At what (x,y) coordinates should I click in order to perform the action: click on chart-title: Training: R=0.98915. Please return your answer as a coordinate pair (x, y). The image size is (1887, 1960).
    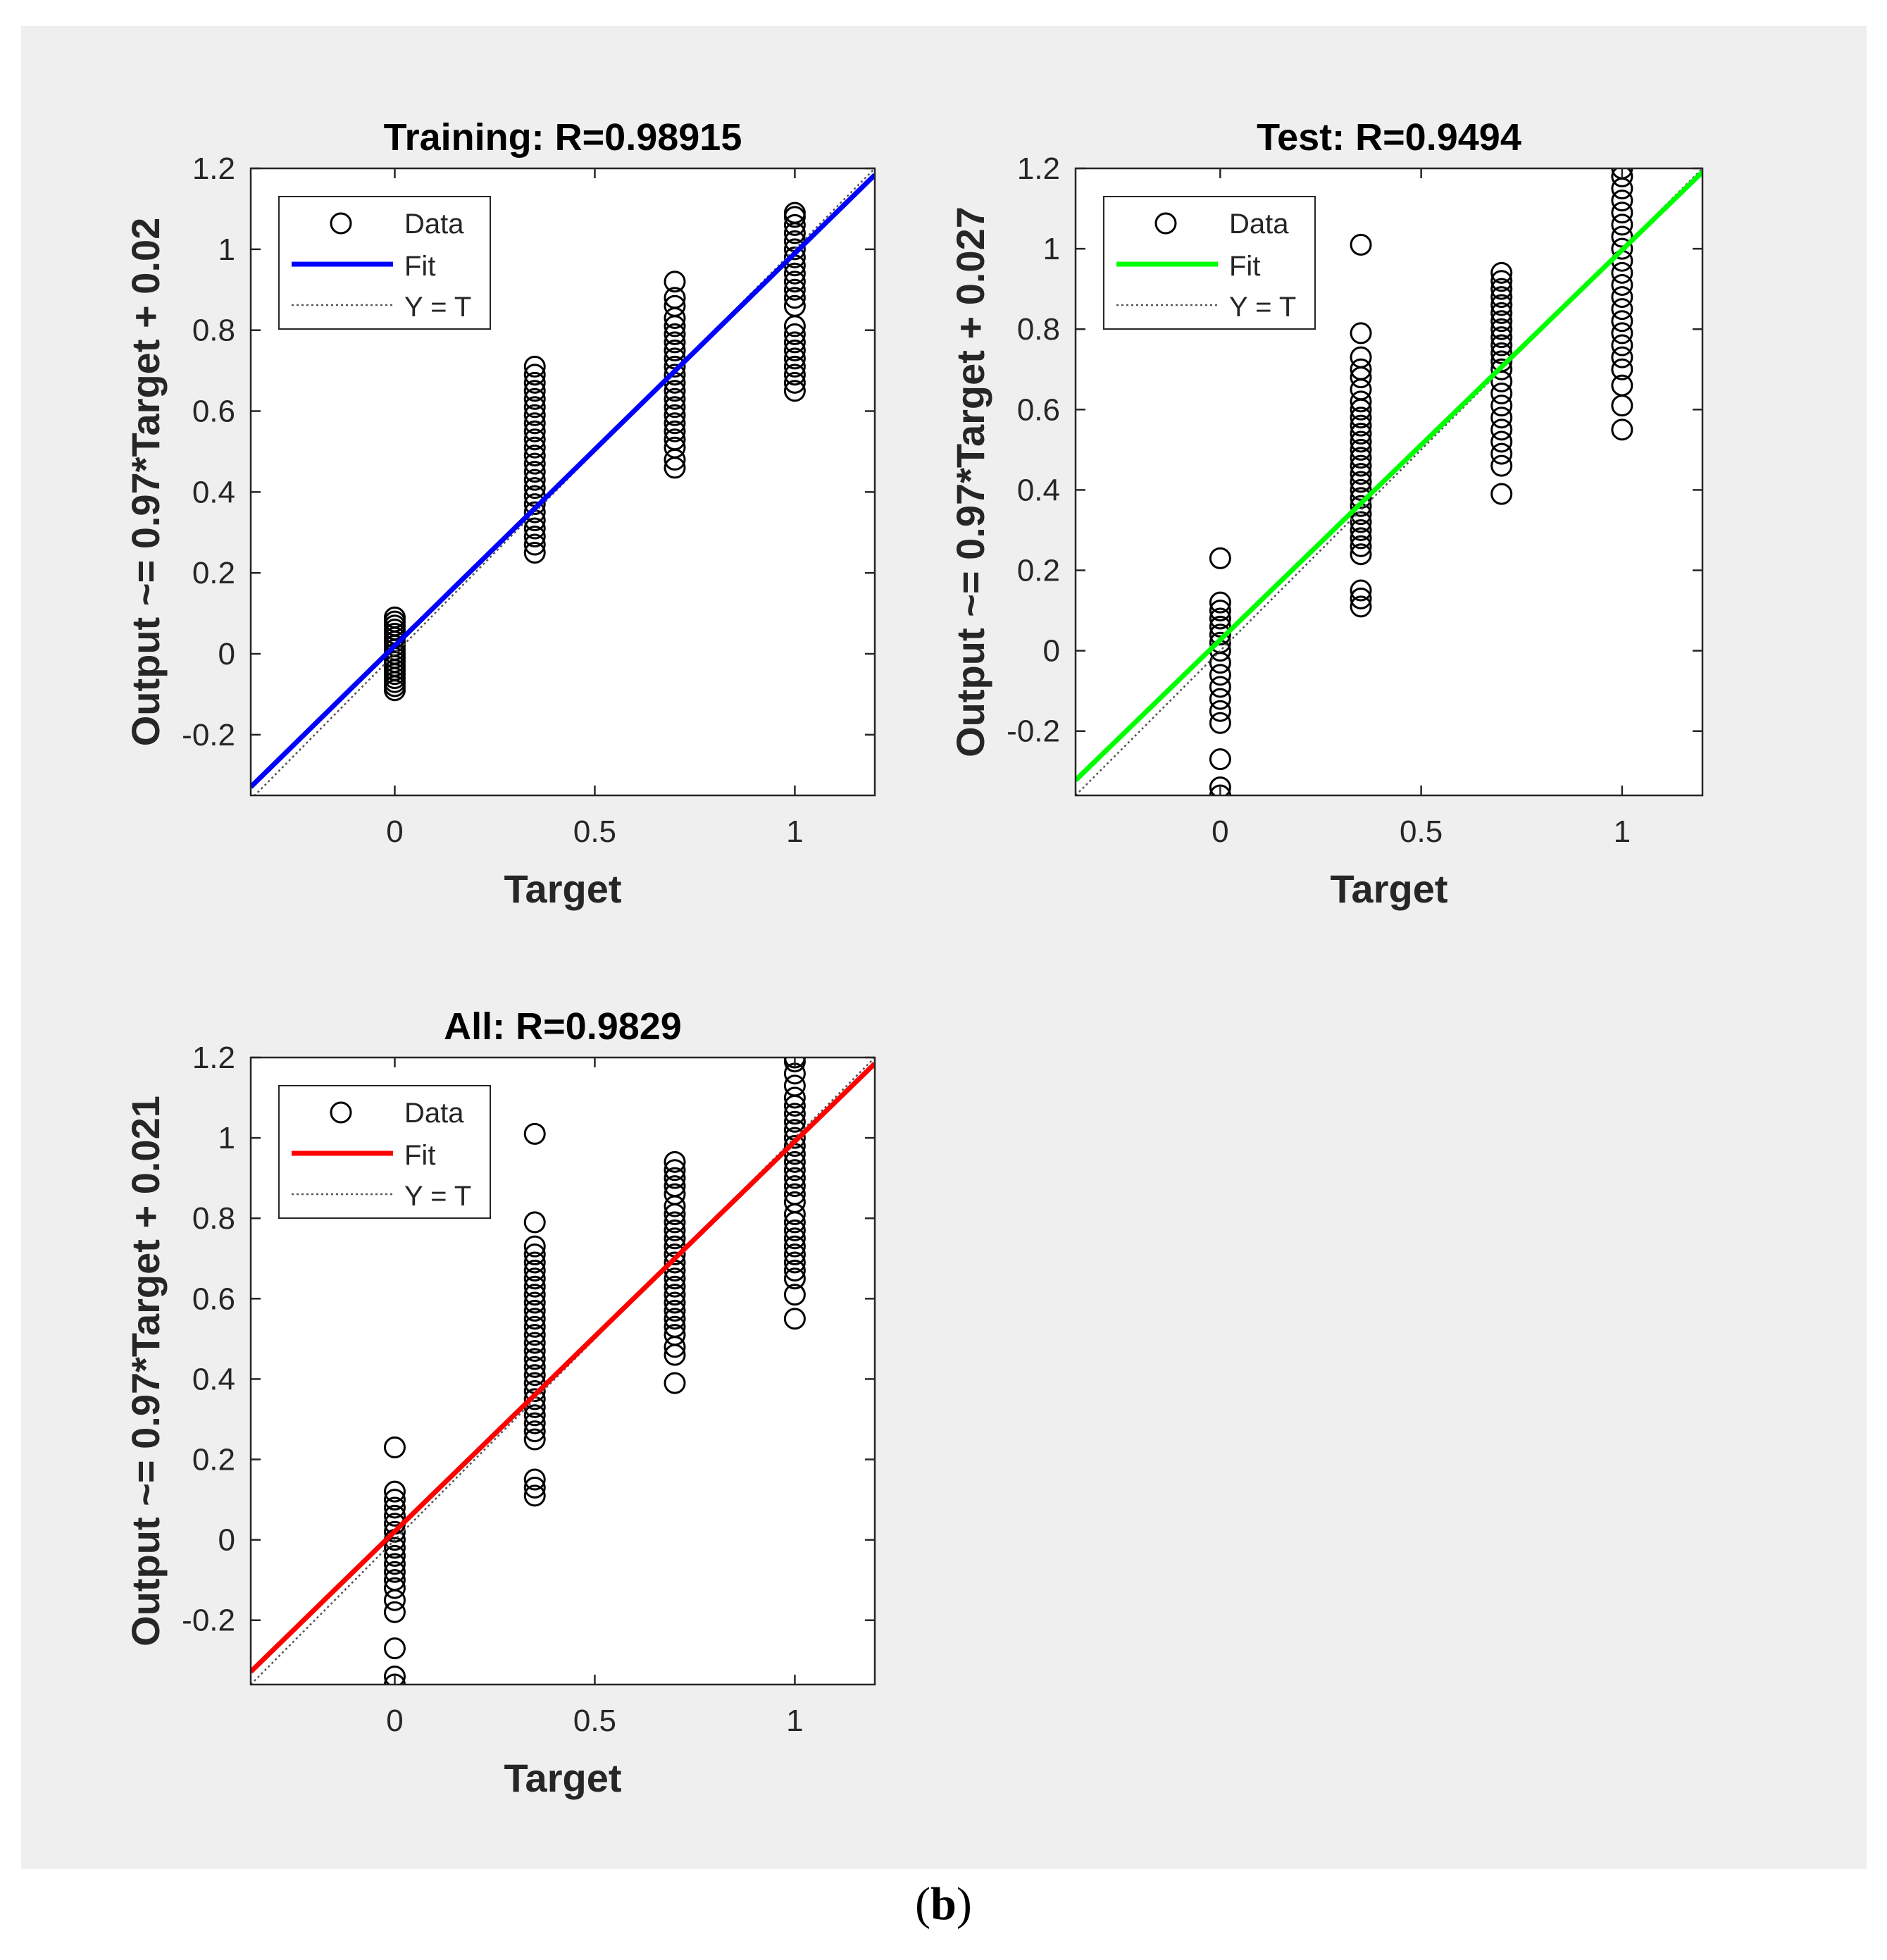
    Looking at the image, I should click on (563, 137).